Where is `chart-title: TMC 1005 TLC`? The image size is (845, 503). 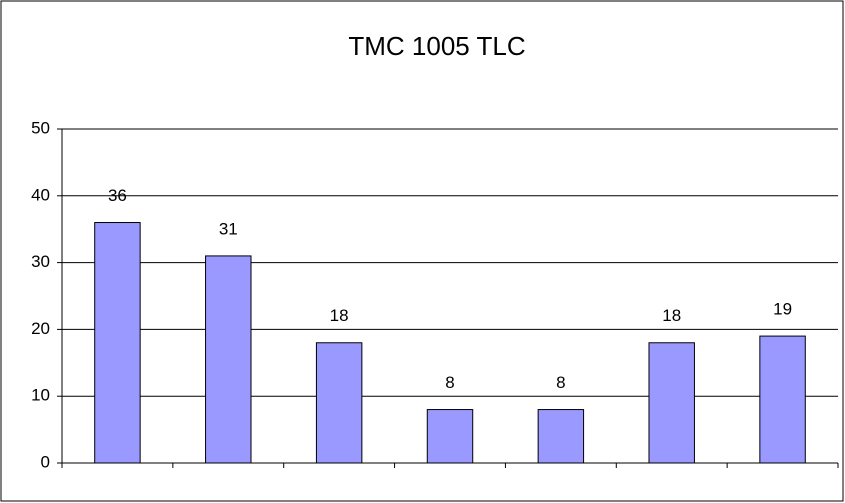
chart-title: TMC 1005 TLC is located at coordinates (436, 46).